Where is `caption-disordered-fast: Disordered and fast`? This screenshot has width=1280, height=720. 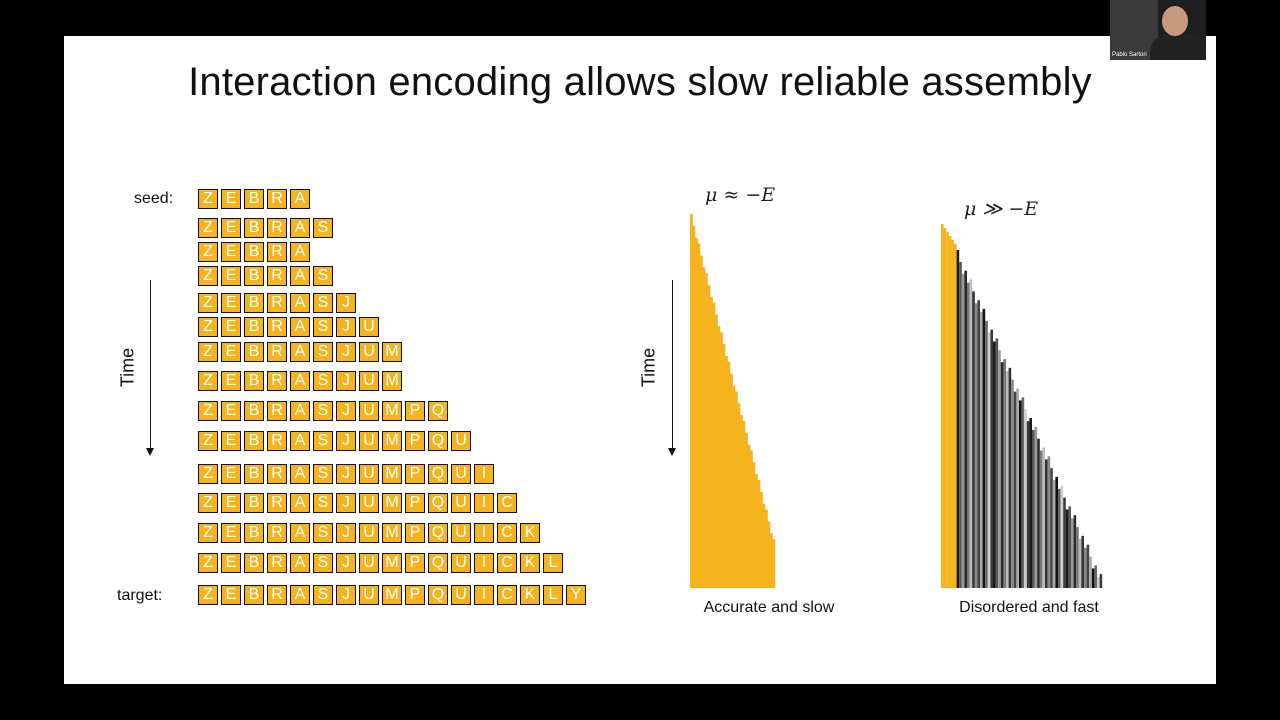 caption-disordered-fast: Disordered and fast is located at coordinates (1029, 607).